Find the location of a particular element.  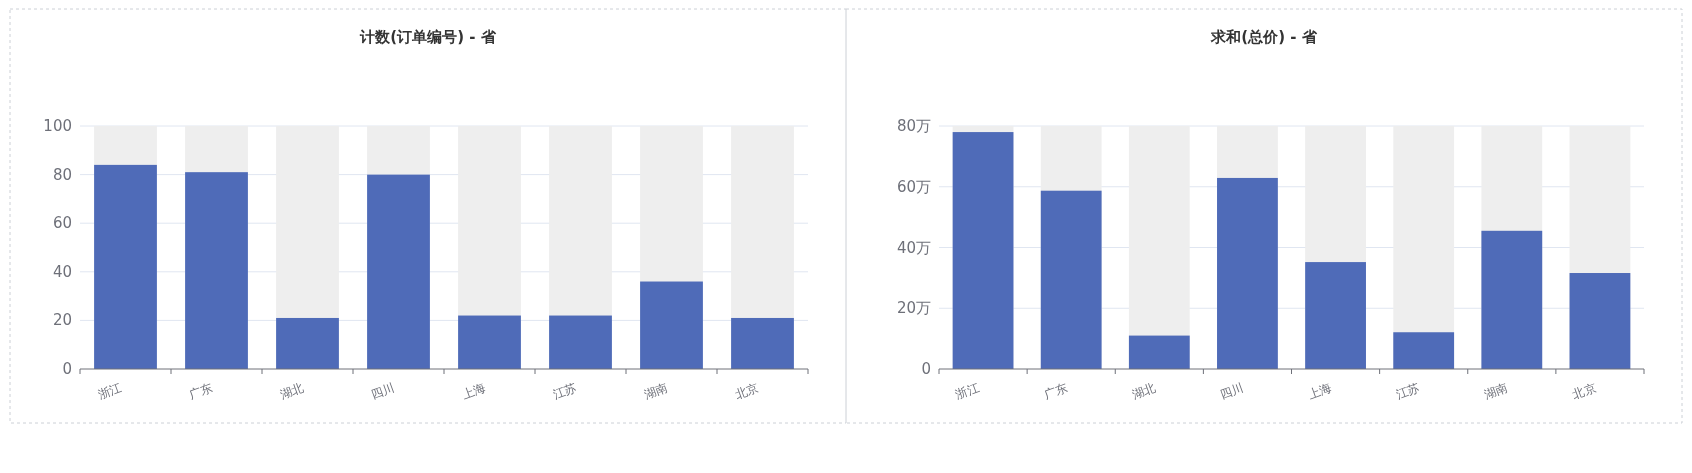

y-tick-label: 40万 is located at coordinates (913, 247).